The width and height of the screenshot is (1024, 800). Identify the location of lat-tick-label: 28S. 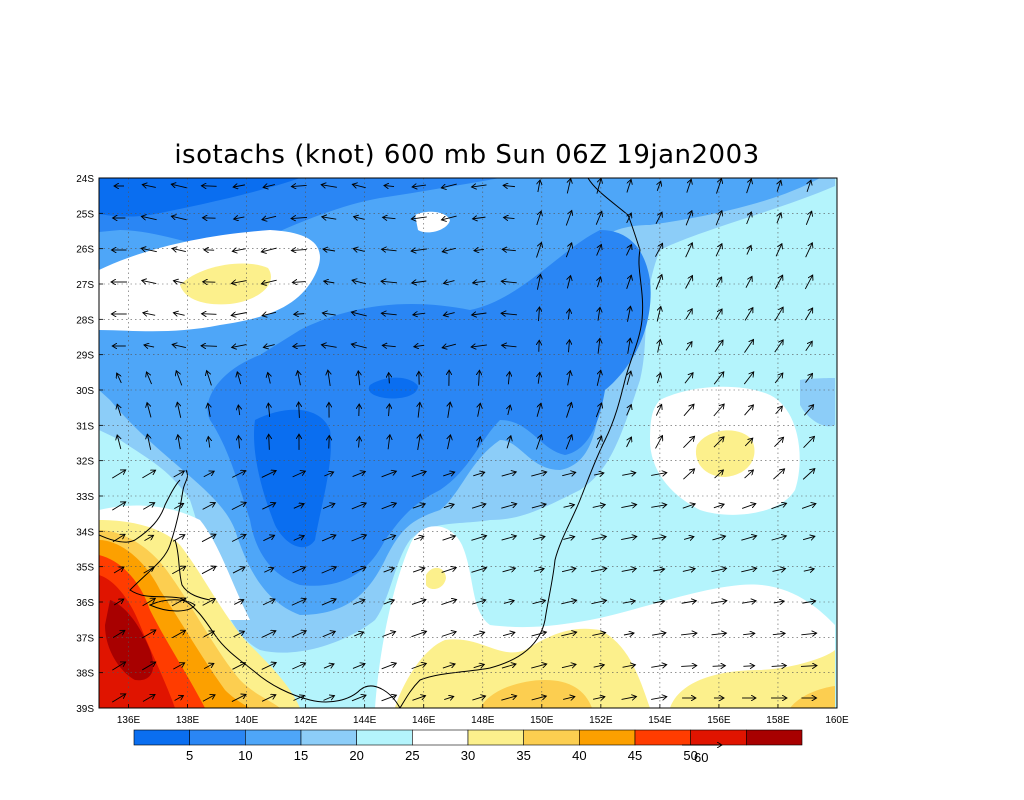
(85, 320).